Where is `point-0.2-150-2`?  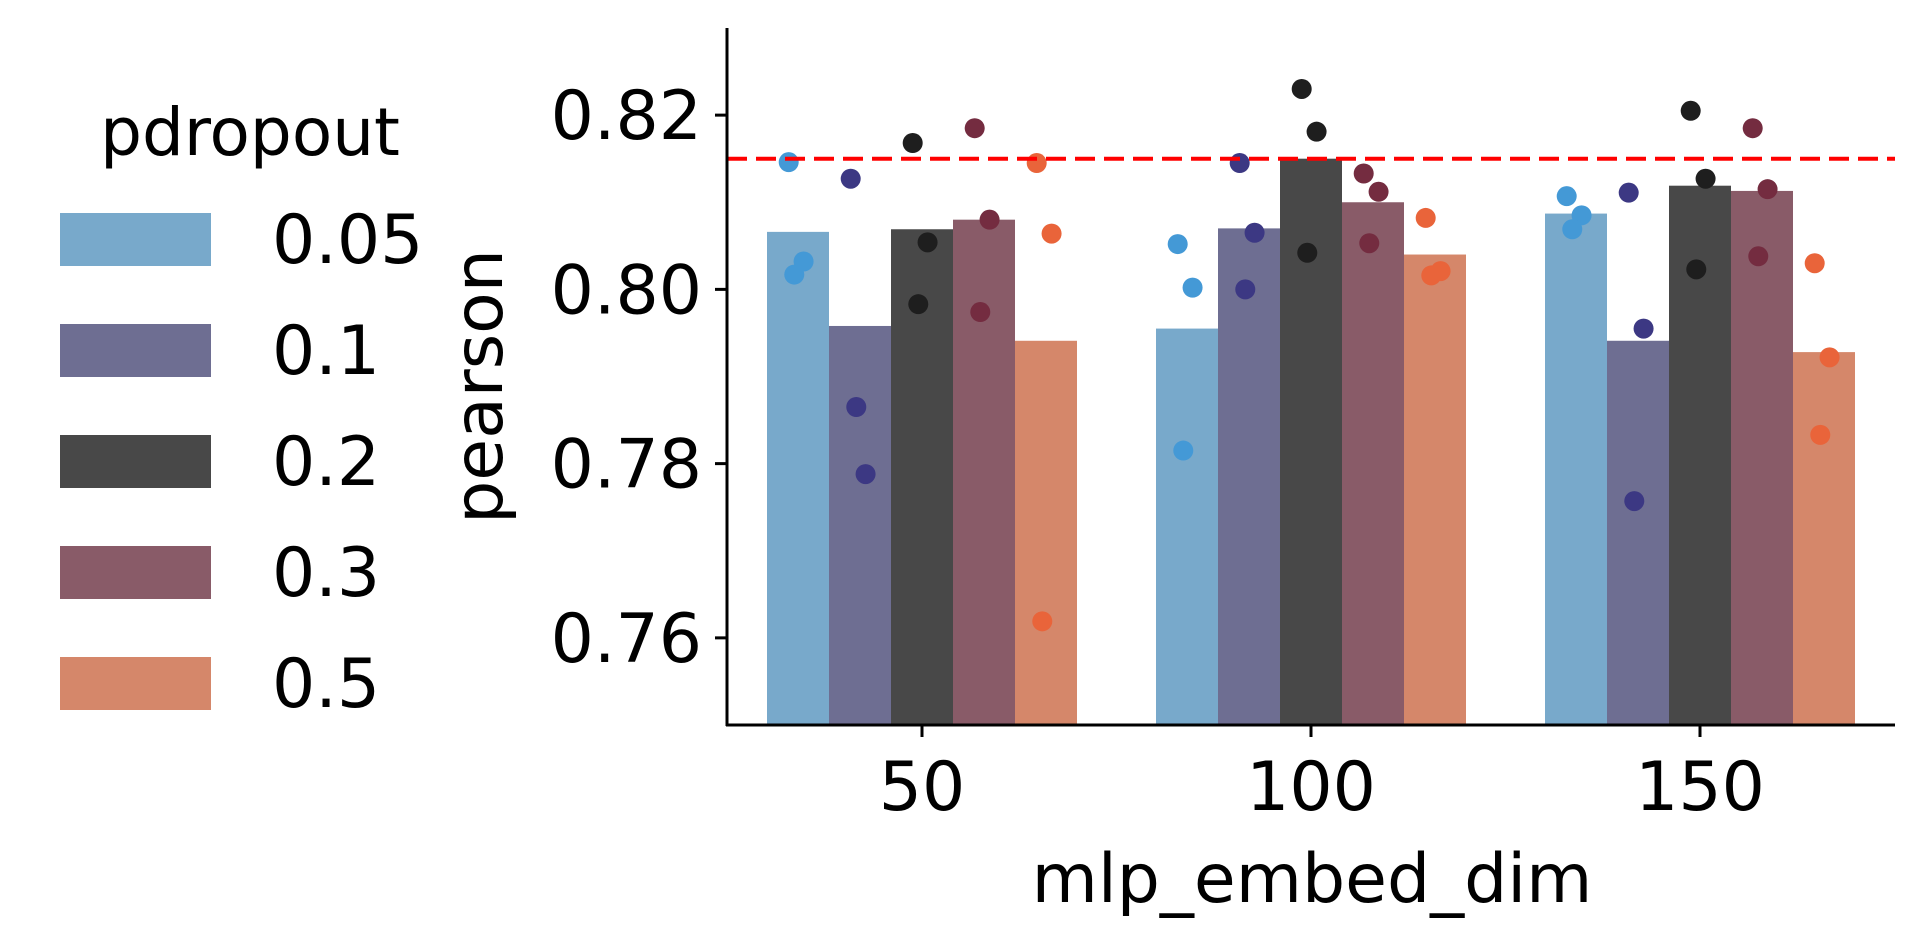 point-0.2-150-2 is located at coordinates (1705, 178).